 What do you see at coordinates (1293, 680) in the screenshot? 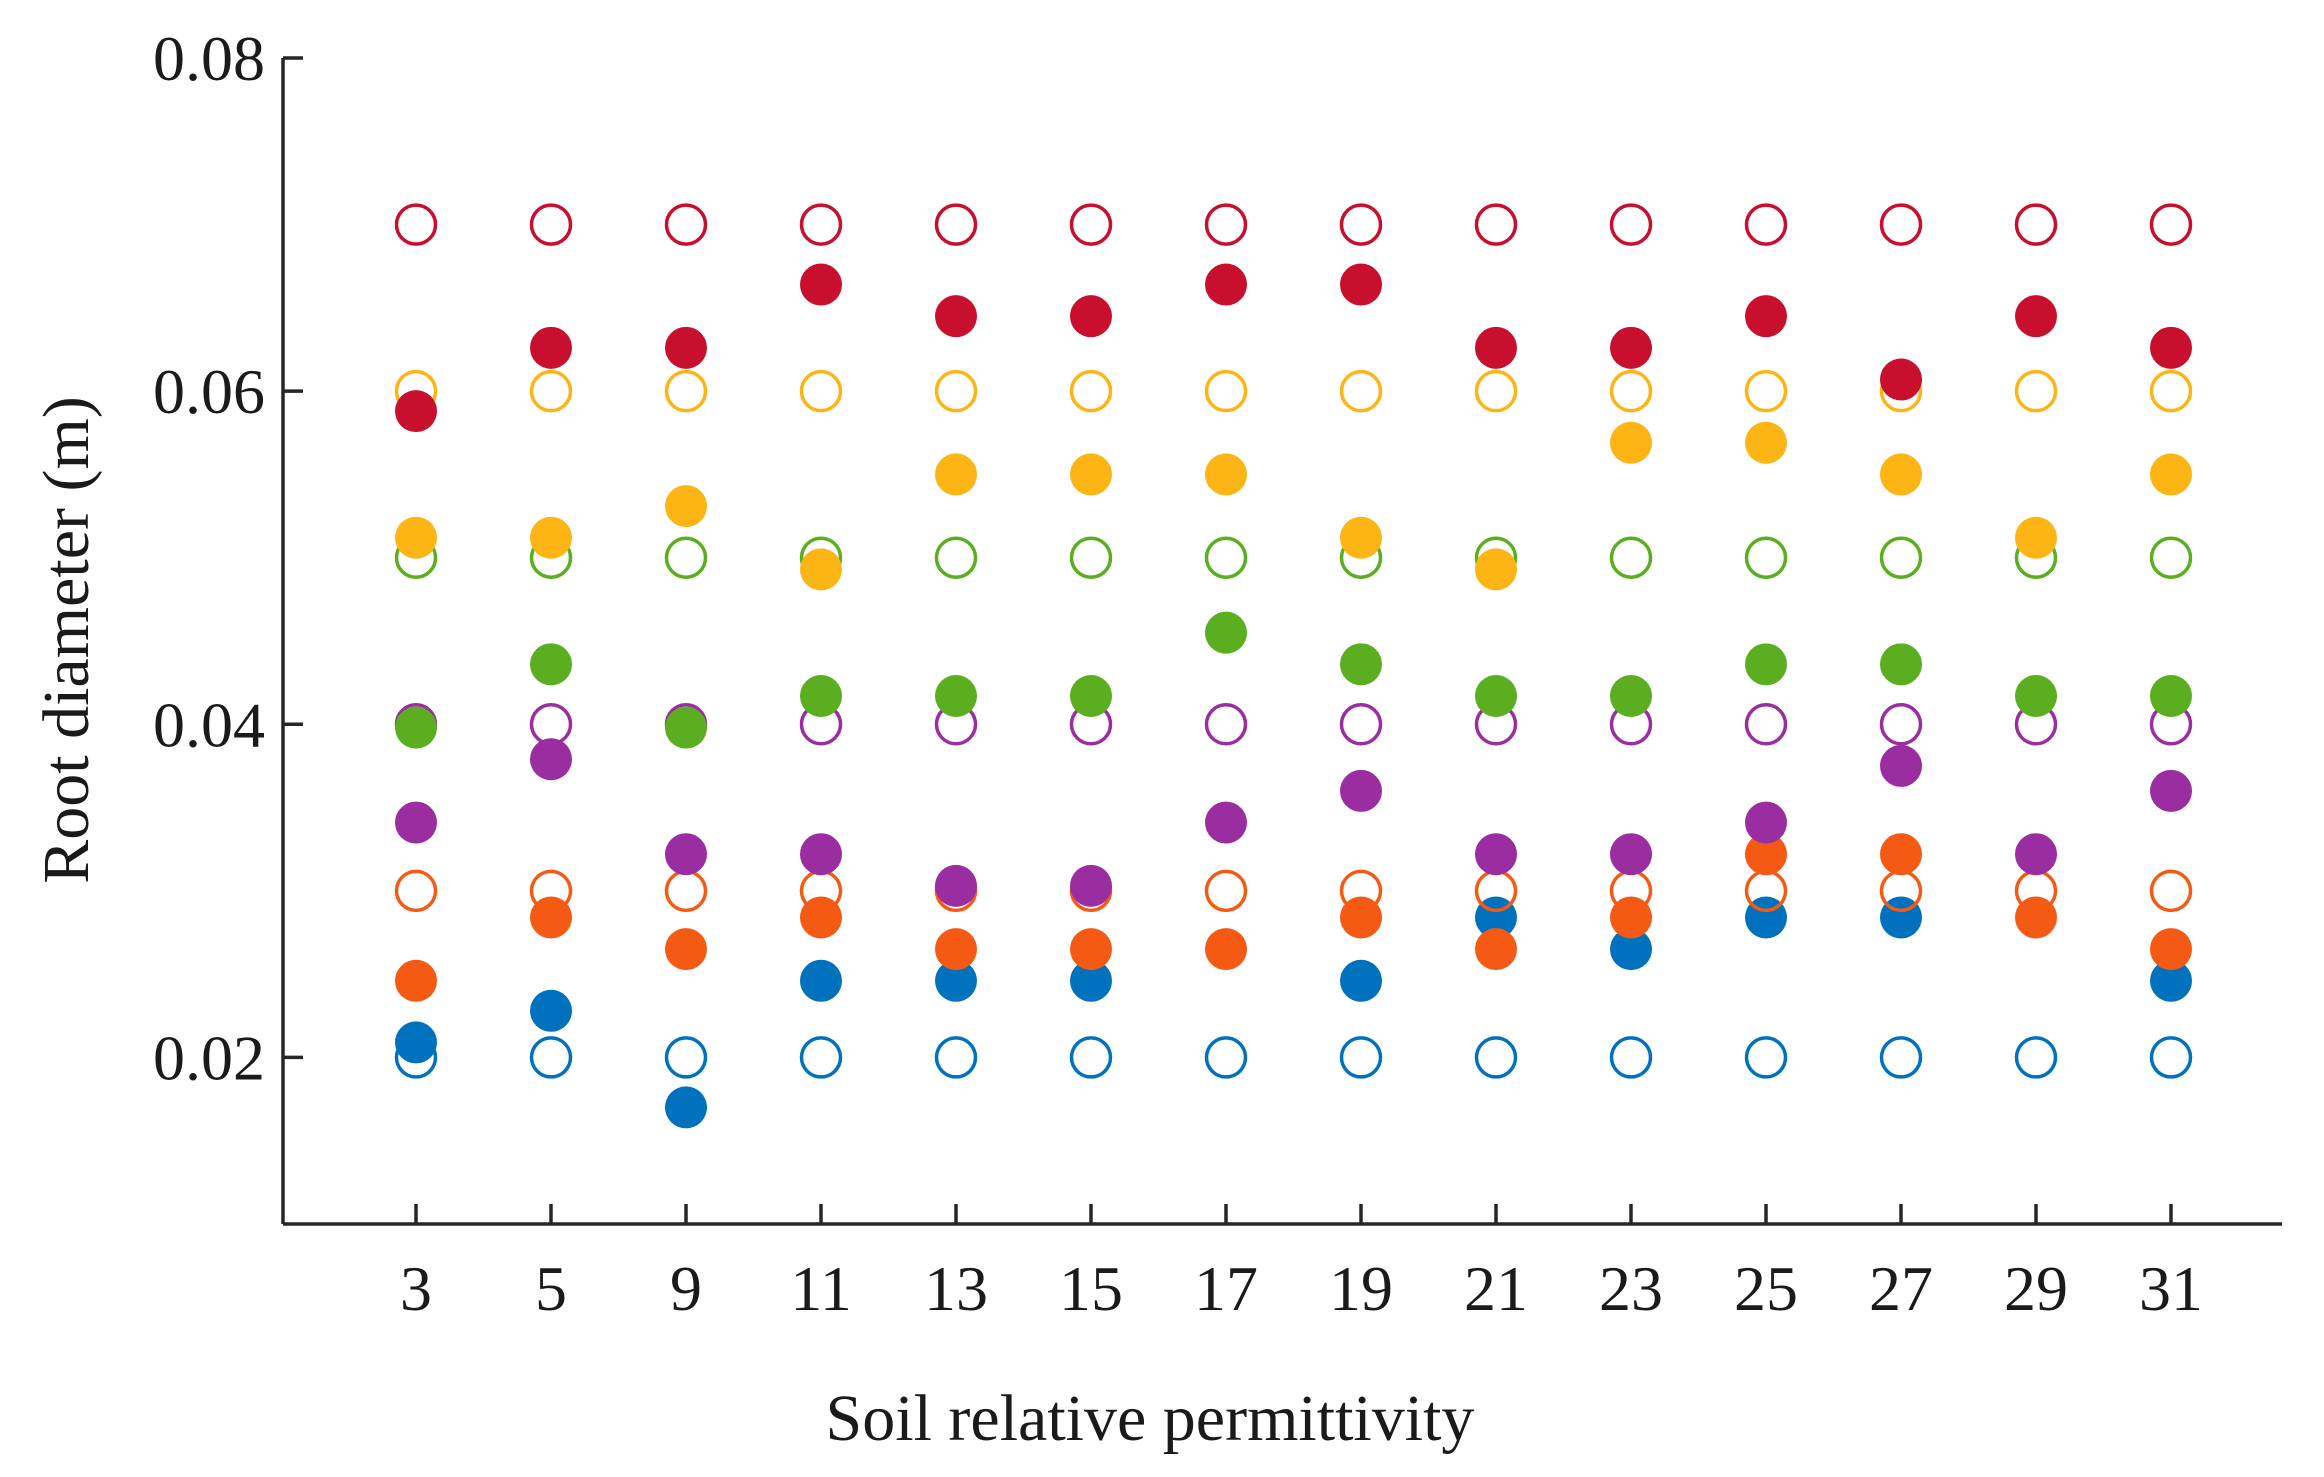
I see `series-0-05-m-estimated` at bounding box center [1293, 680].